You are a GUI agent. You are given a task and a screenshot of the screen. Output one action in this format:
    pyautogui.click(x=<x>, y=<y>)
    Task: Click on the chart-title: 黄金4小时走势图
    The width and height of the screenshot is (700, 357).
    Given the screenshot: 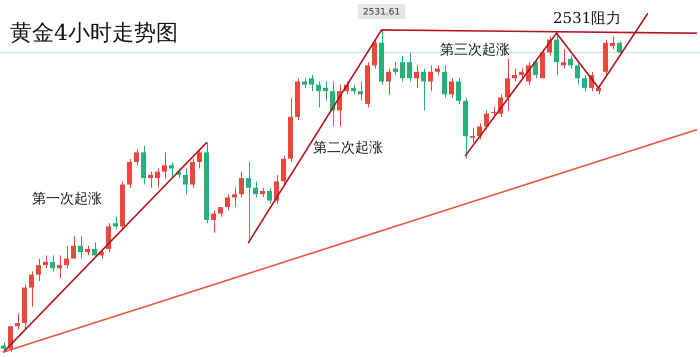 What is the action you would take?
    pyautogui.click(x=94, y=33)
    